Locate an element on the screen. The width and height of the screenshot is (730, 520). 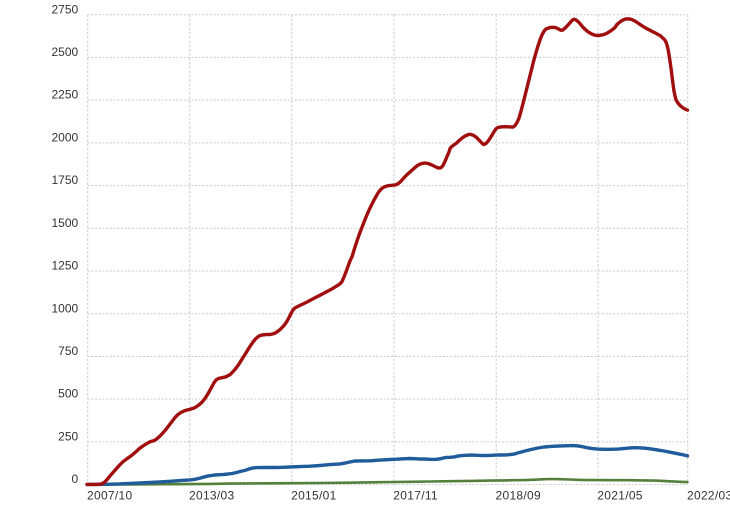
svg-text: 1750 is located at coordinates (64, 180).